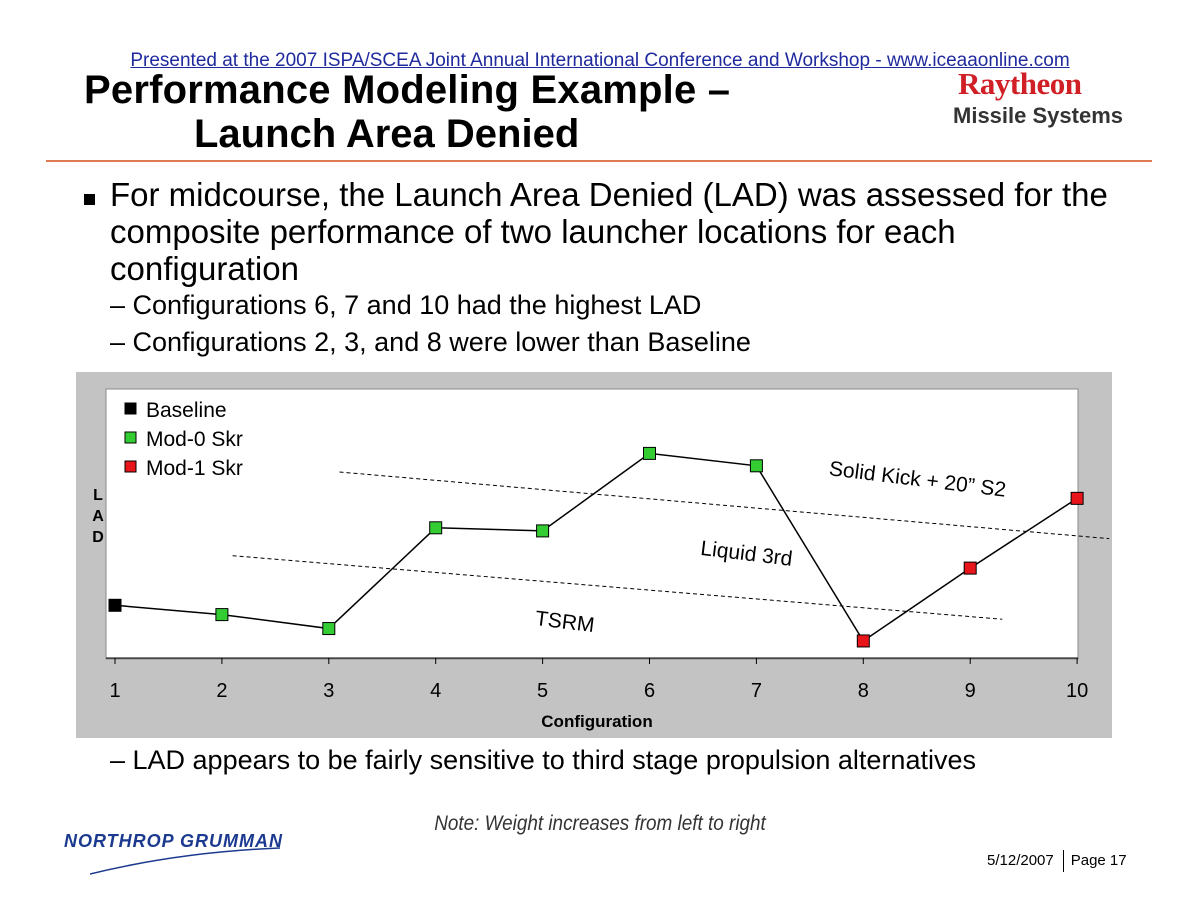 The height and width of the screenshot is (918, 1200). What do you see at coordinates (617, 587) in the screenshot?
I see `trend-line-tsrm` at bounding box center [617, 587].